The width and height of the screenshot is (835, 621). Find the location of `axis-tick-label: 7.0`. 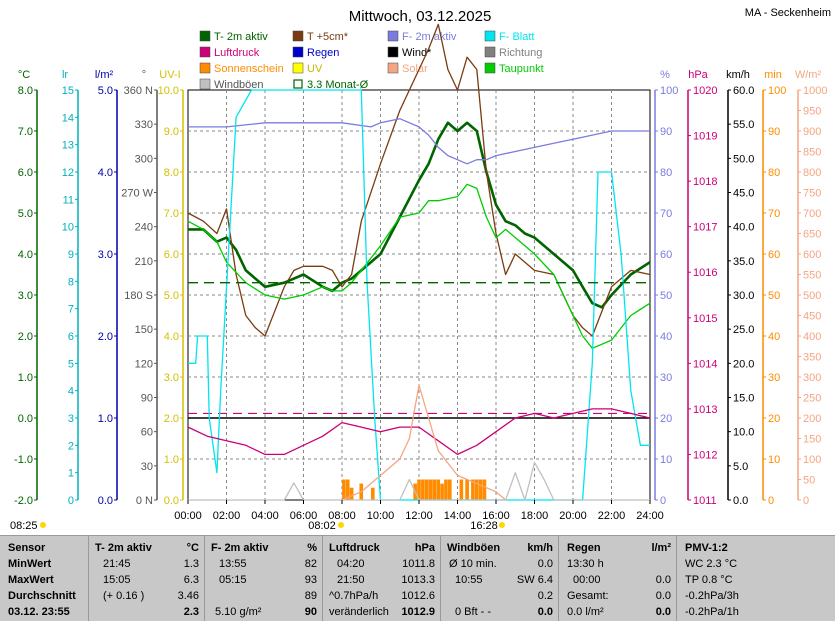

axis-tick-label: 7.0 is located at coordinates (25, 132).